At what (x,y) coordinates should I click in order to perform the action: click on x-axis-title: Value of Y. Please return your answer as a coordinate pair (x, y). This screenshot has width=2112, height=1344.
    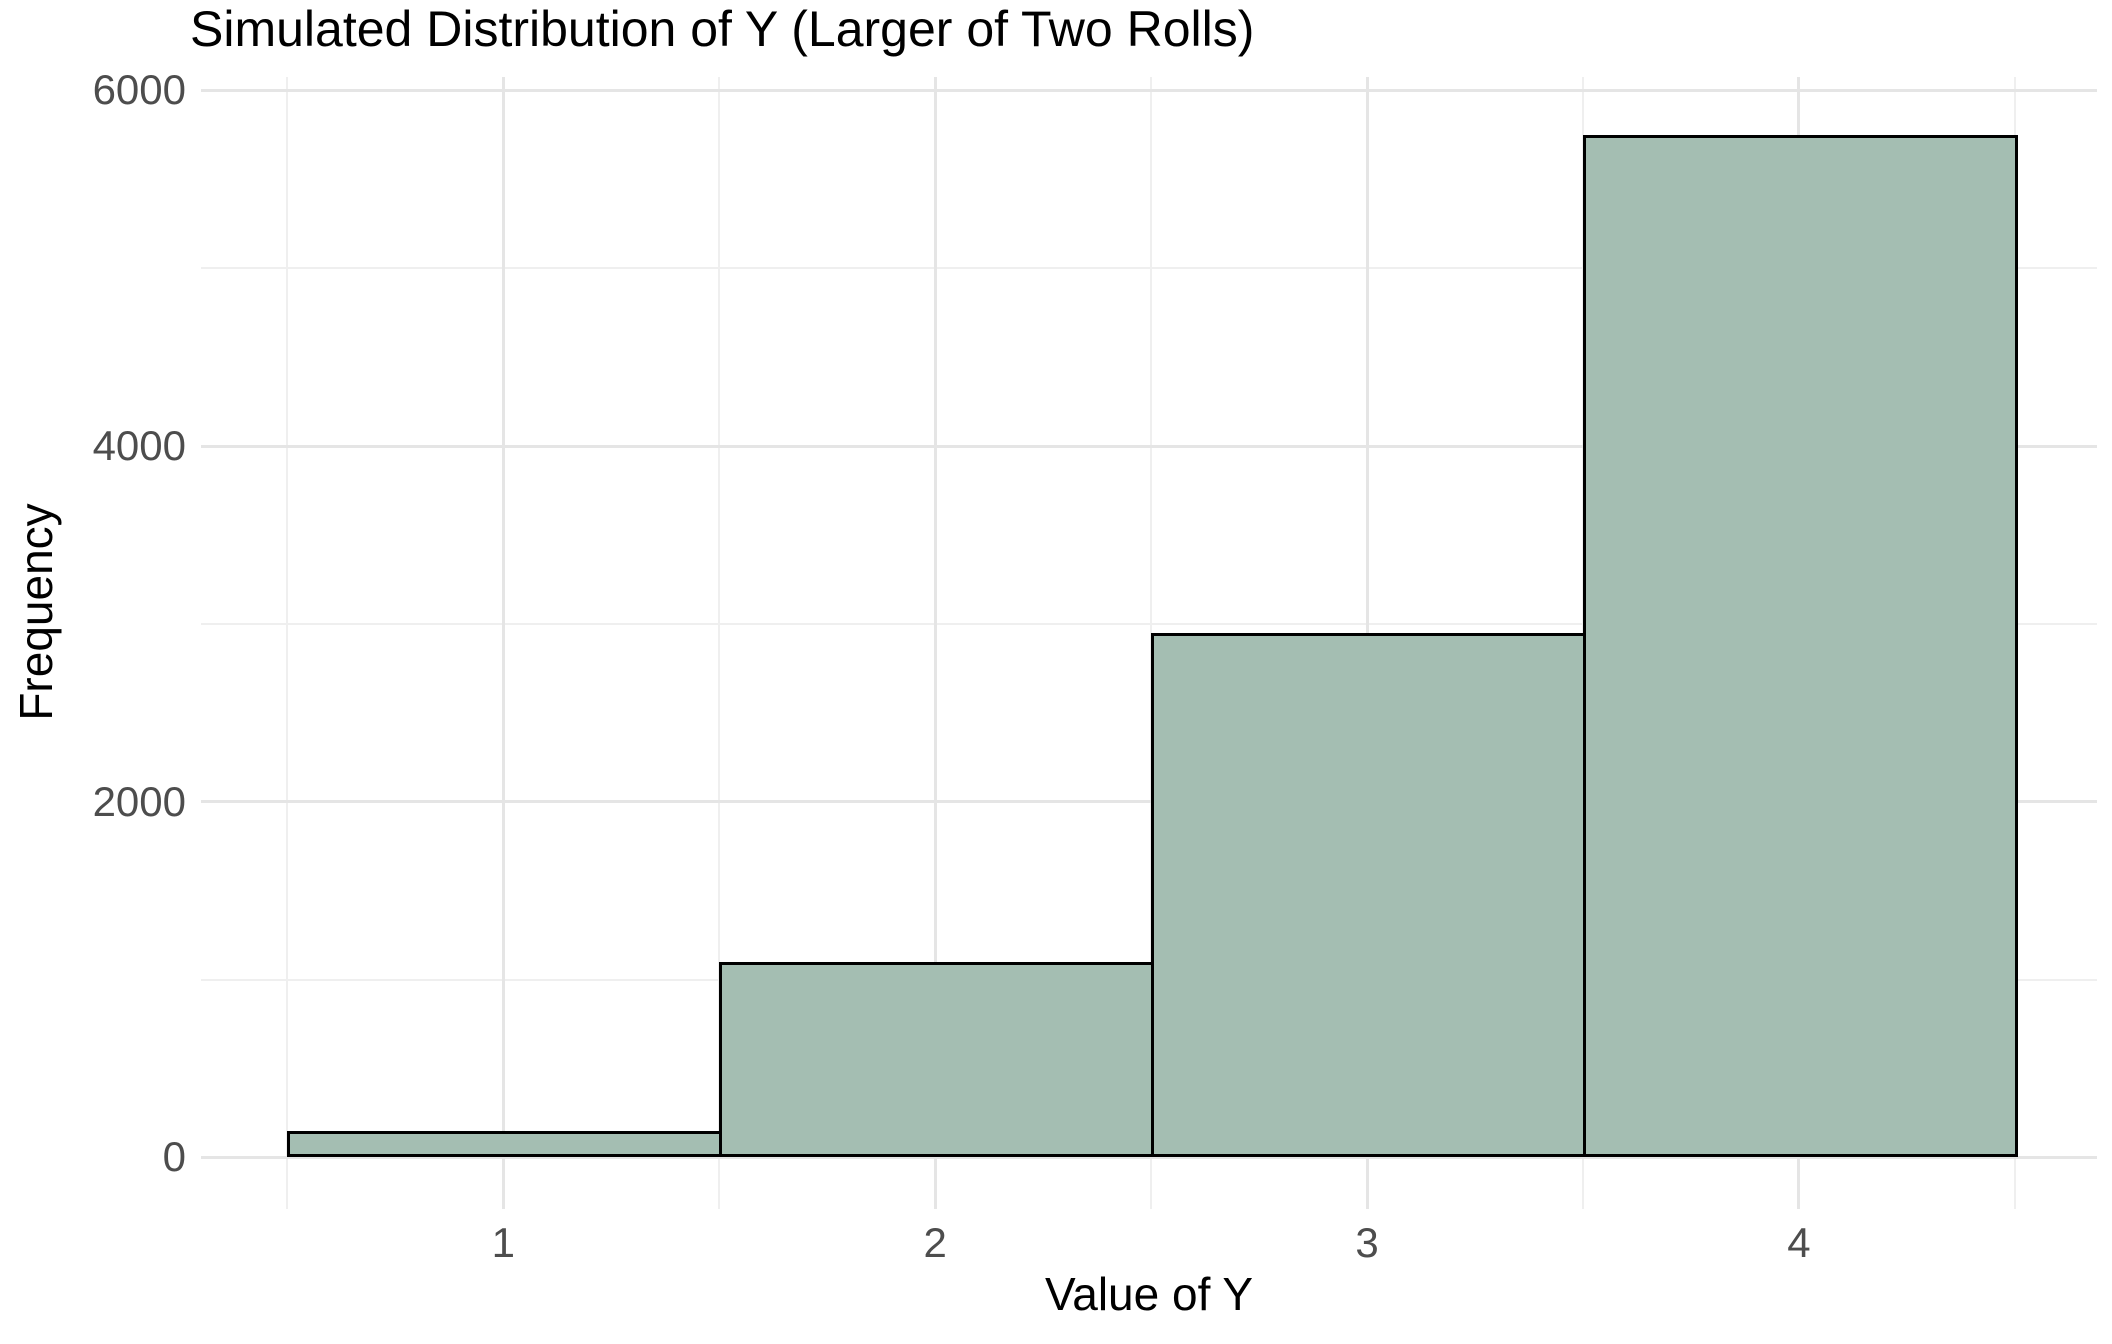
    Looking at the image, I should click on (1148, 1294).